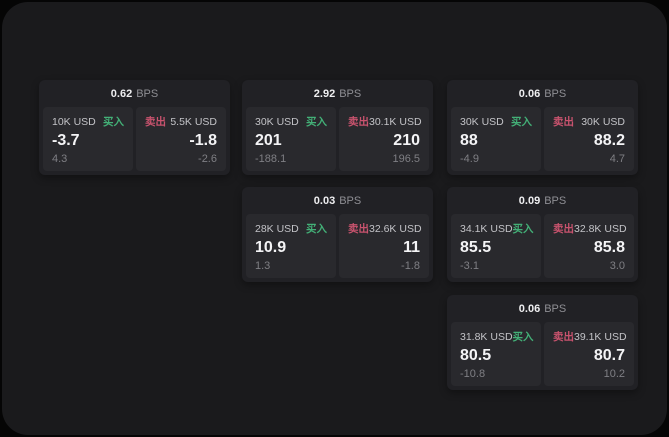  What do you see at coordinates (476, 247) in the screenshot?
I see `buy-price: 85.5` at bounding box center [476, 247].